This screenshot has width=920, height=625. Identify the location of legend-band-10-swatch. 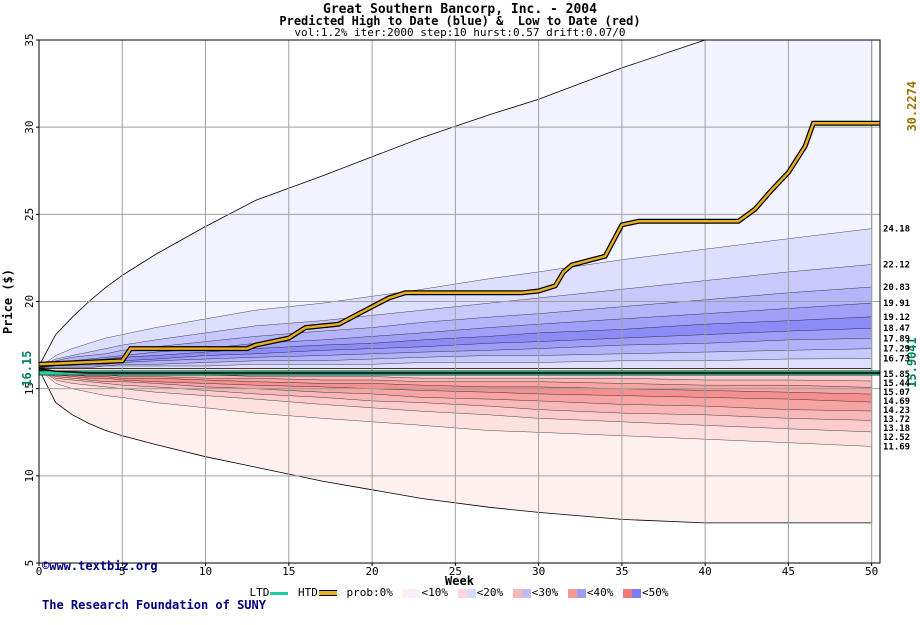
(411, 593).